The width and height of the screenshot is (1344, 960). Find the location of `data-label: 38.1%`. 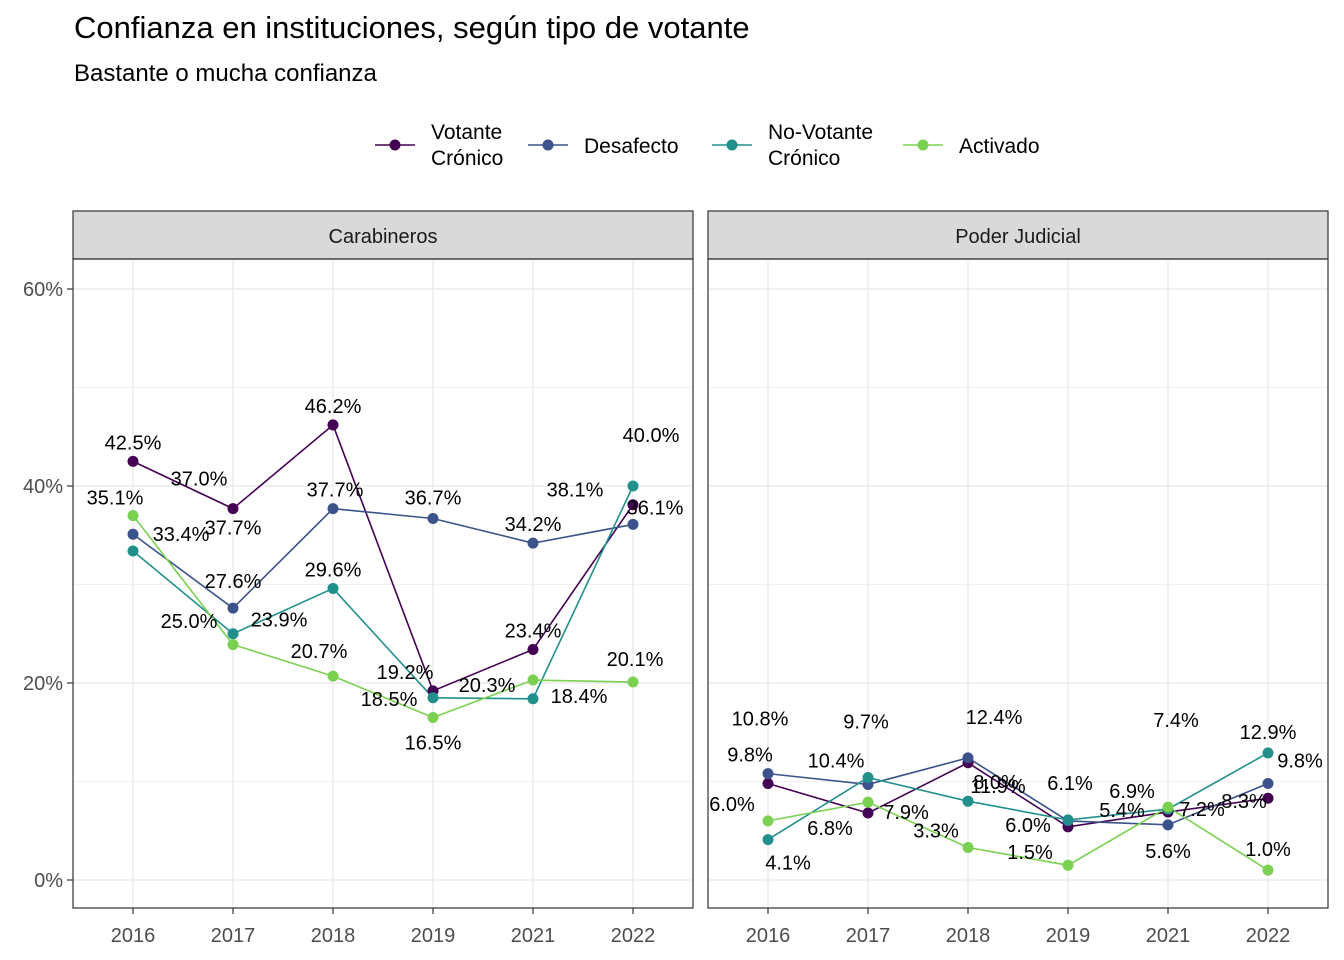

data-label: 38.1% is located at coordinates (575, 491).